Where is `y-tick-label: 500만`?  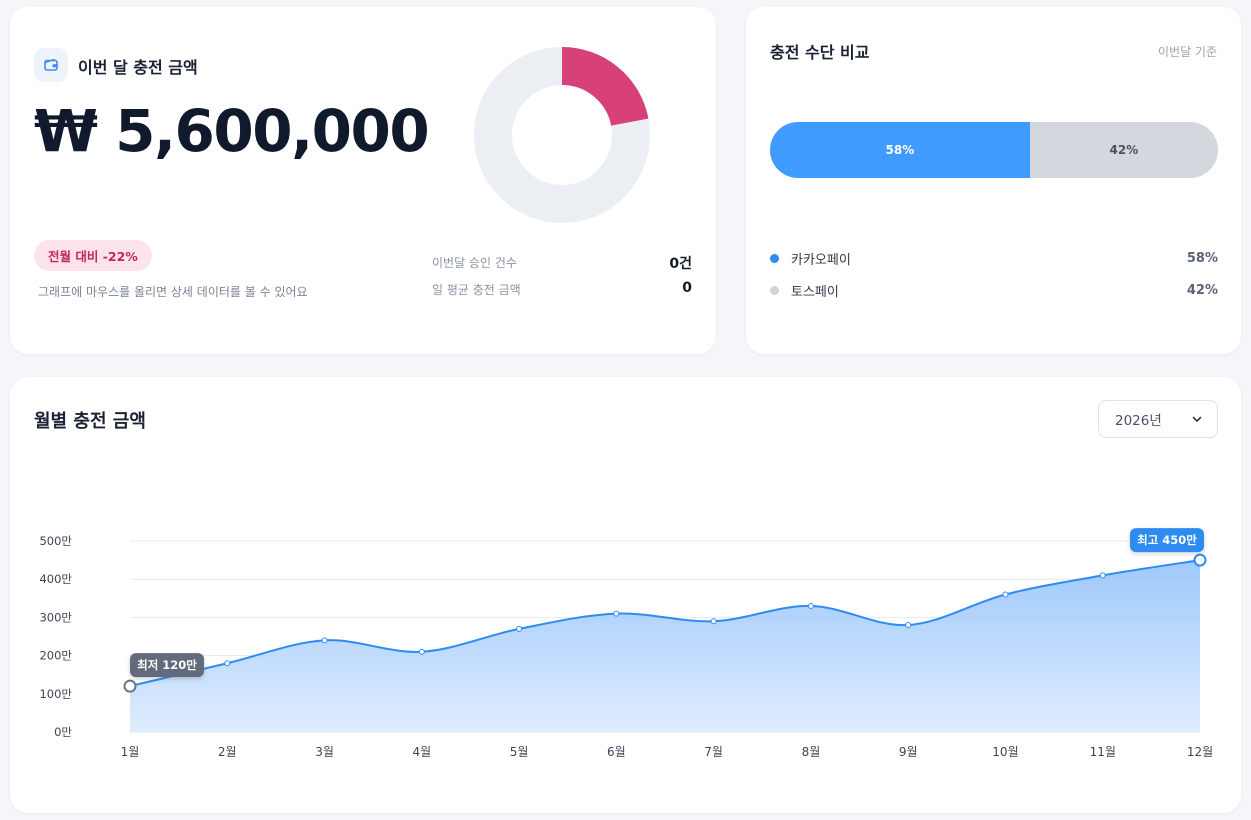
y-tick-label: 500만 is located at coordinates (55, 541).